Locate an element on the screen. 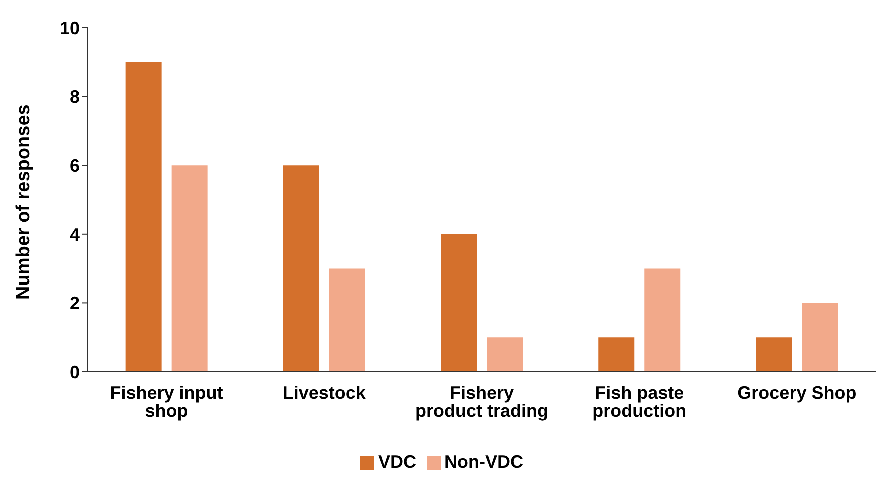 The image size is (881, 478). y-tick-label: 8 is located at coordinates (75, 97).